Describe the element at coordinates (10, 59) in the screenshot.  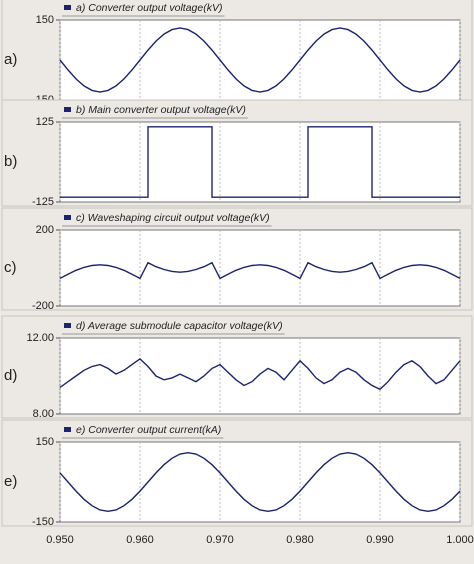
I see `panel-label: a)` at that location.